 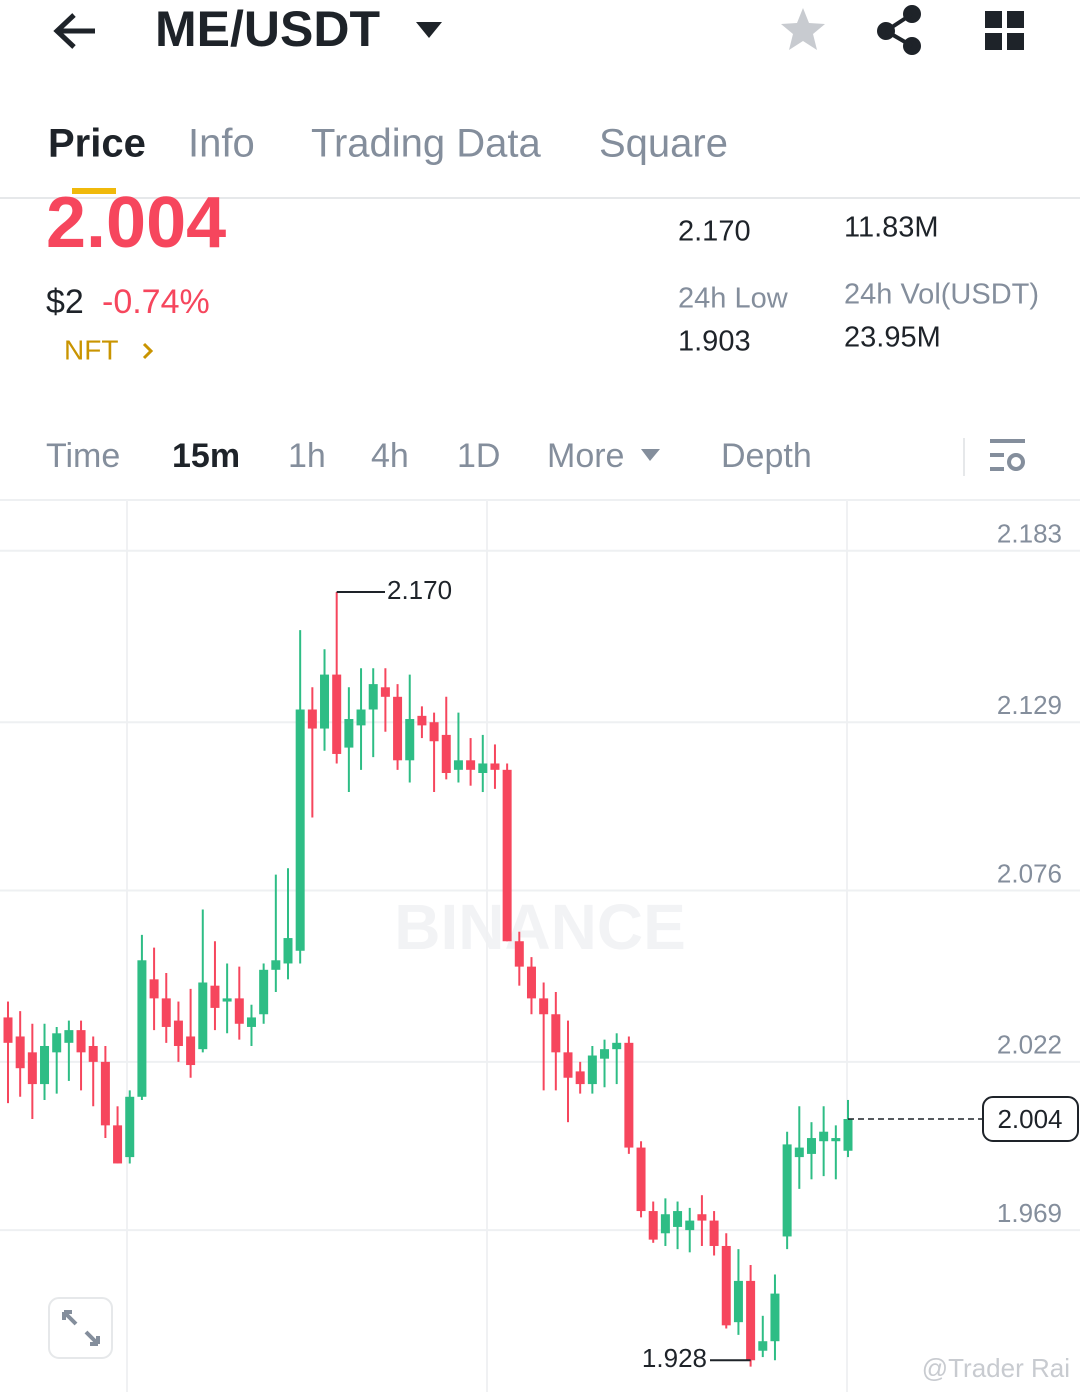 I want to click on interval: 1h, so click(x=307, y=456).